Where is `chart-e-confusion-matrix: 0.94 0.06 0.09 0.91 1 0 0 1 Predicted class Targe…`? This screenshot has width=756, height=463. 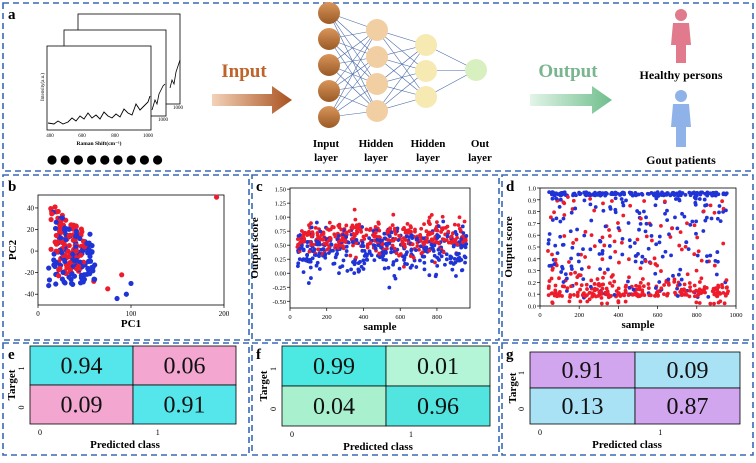
chart-e-confusion-matrix: 0.94 0.06 0.09 0.91 1 0 0 1 Predicted class Targe… is located at coordinates (121, 398).